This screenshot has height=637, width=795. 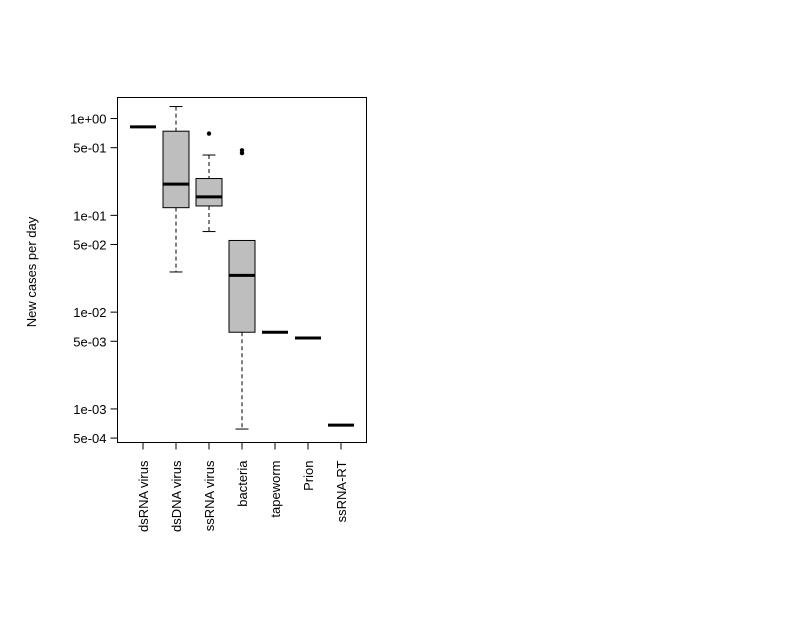 I want to click on y-tick-label: 1e+00, so click(x=88, y=119).